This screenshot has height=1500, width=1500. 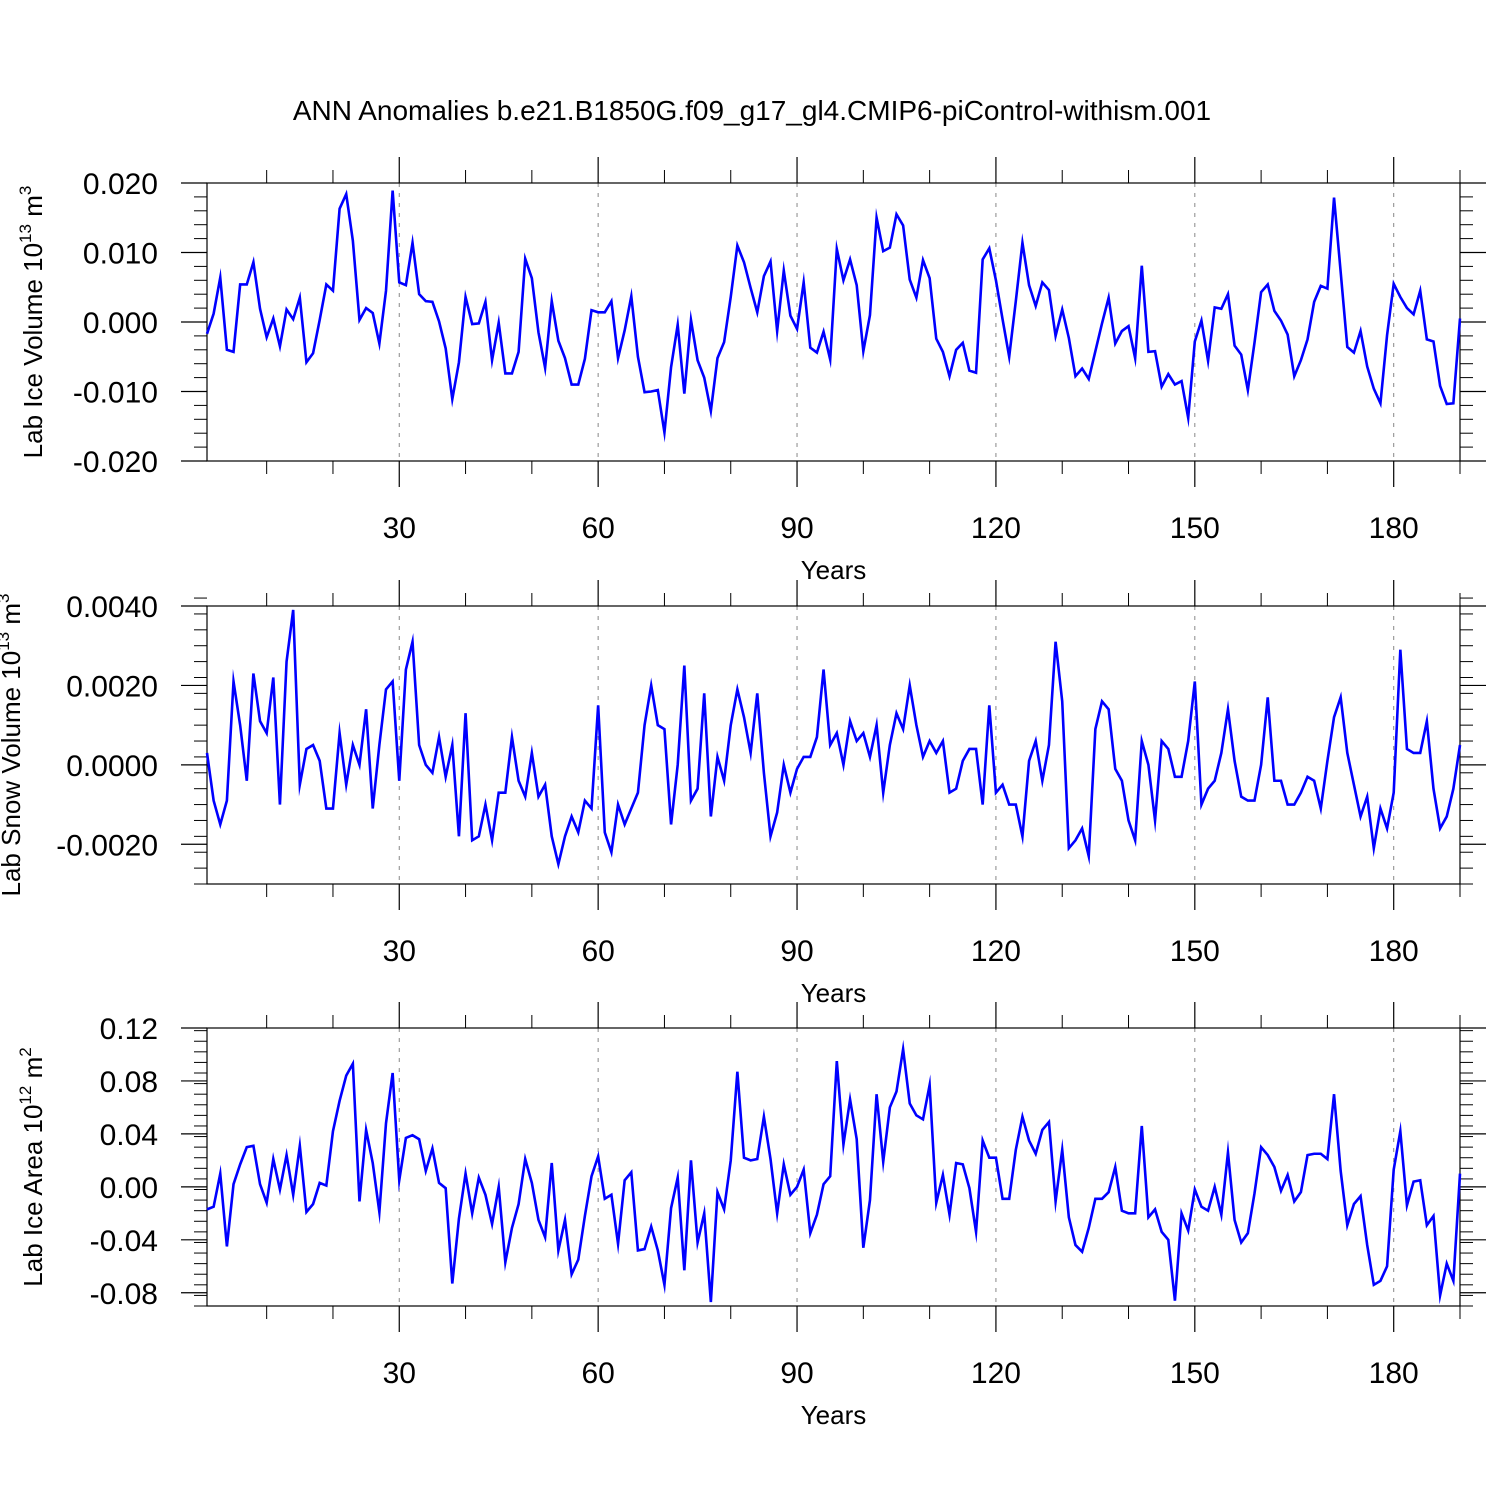 I want to click on y-axis-label-unit-exp: 12, so click(x=25, y=1095).